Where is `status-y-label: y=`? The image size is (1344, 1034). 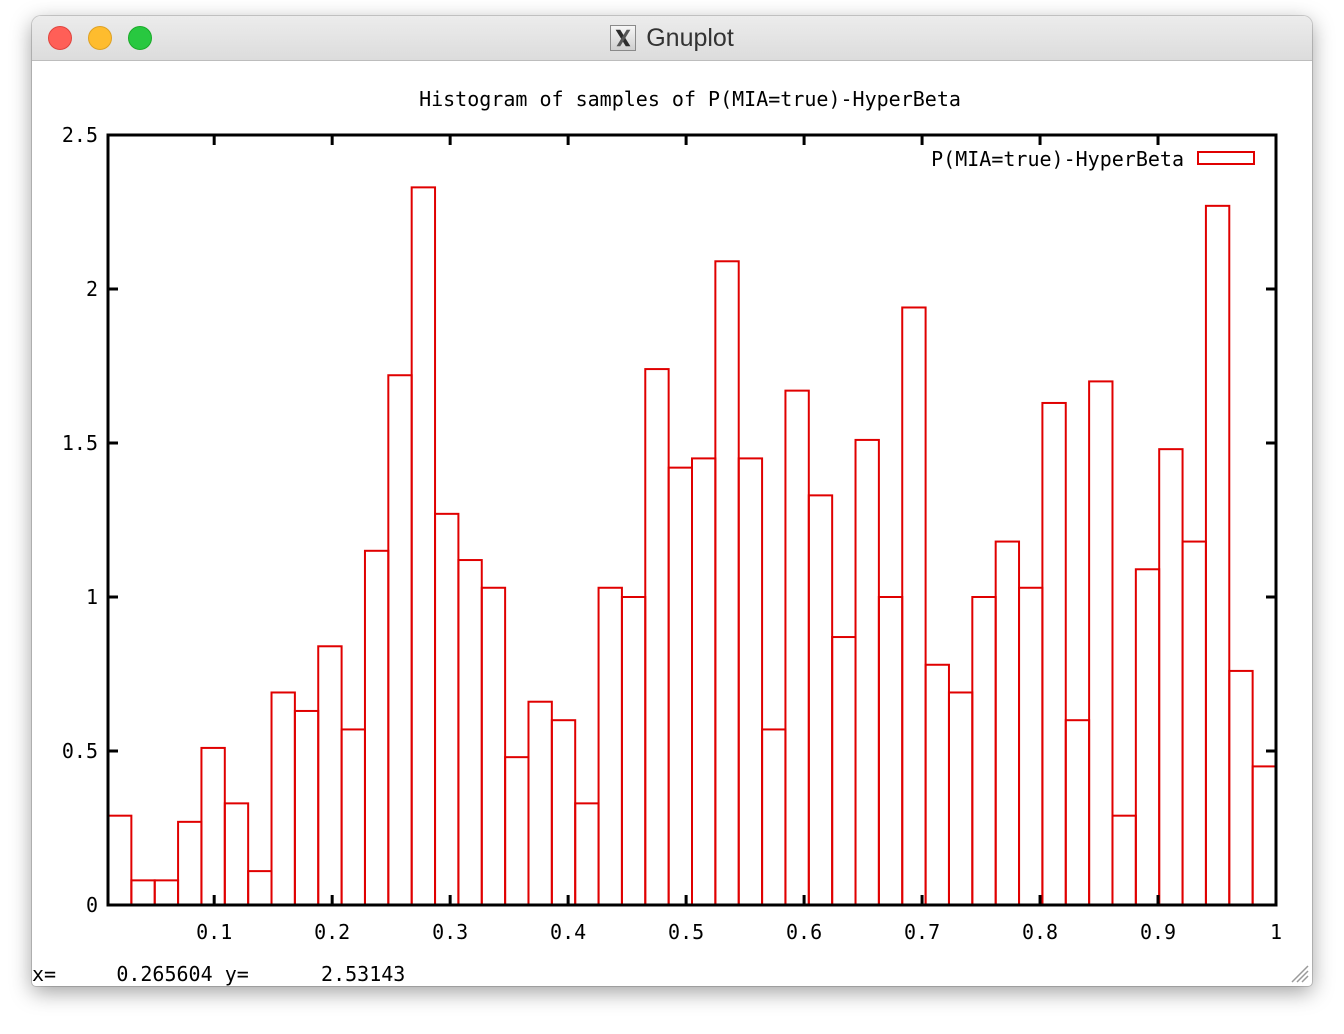
status-y-label: y= is located at coordinates (236, 974).